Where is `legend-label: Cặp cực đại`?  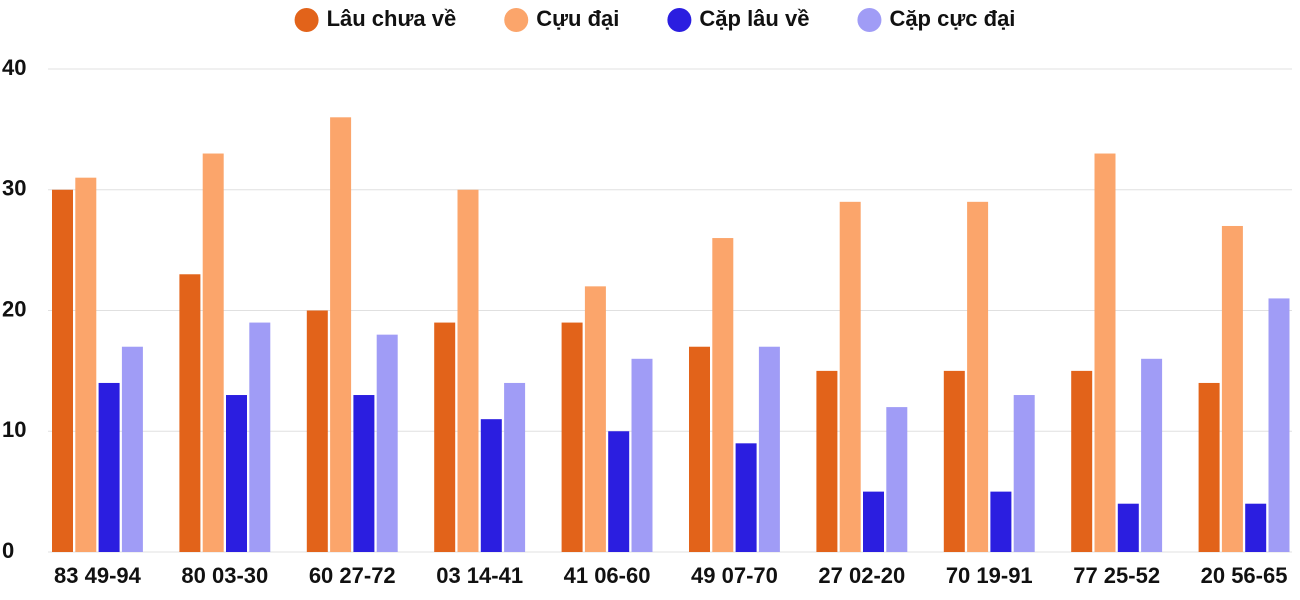
legend-label: Cặp cực đại is located at coordinates (952, 18).